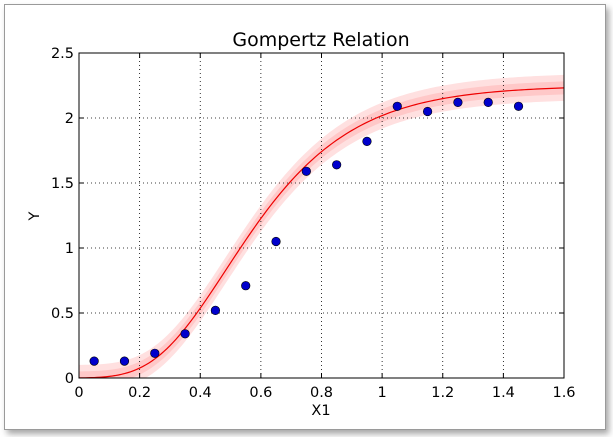 This screenshot has height=437, width=613. What do you see at coordinates (200, 393) in the screenshot?
I see `x-tick-label: 0.4` at bounding box center [200, 393].